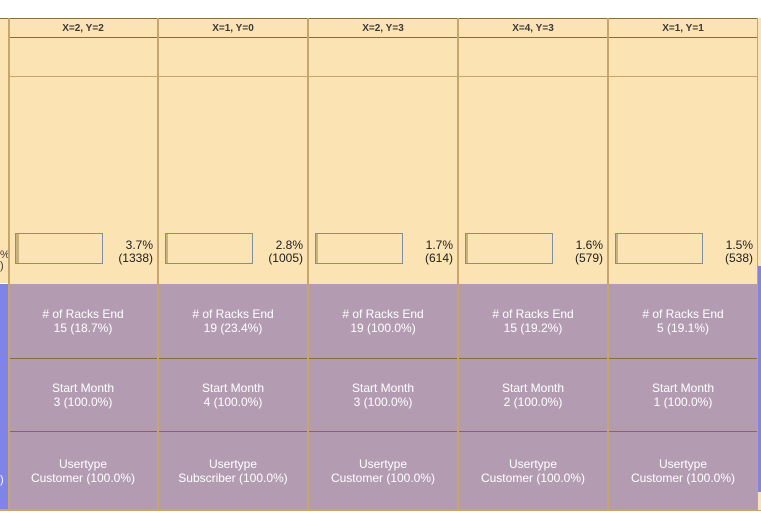  I want to click on start-month-value: 4 (100.0%), so click(233, 402).